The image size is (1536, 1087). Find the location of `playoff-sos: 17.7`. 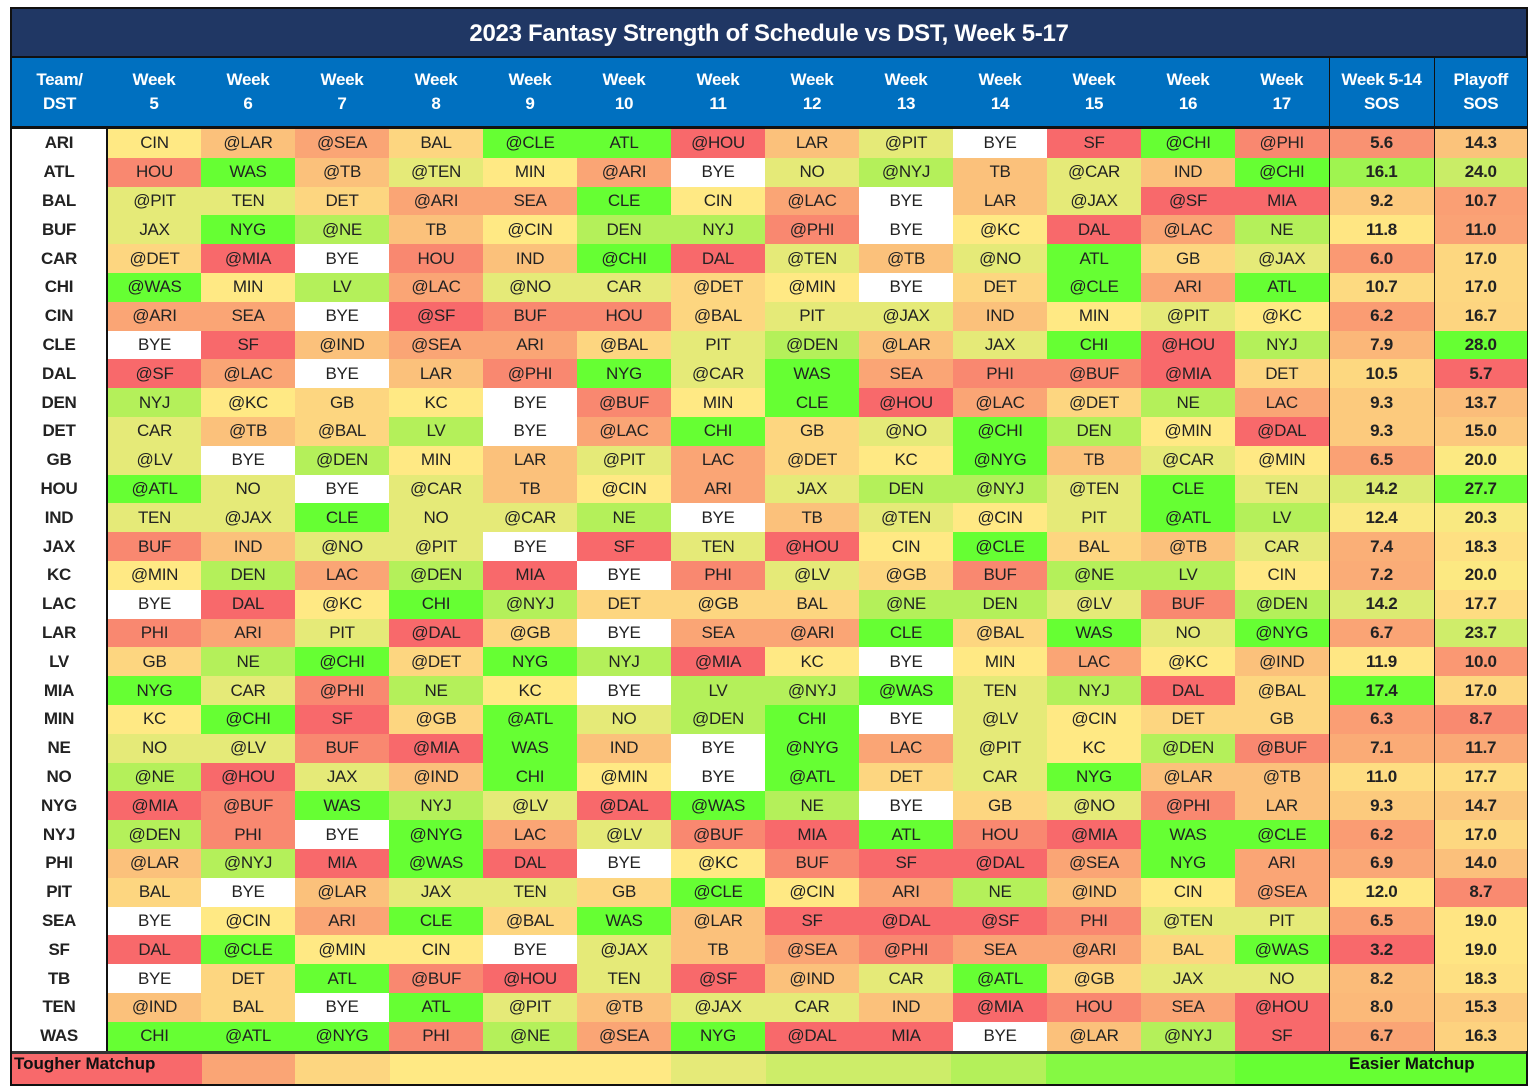

playoff-sos: 17.7 is located at coordinates (1480, 604).